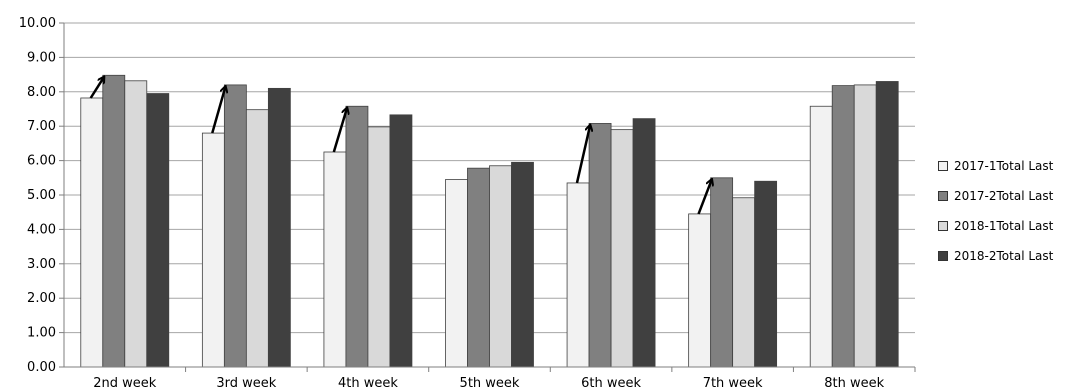 The height and width of the screenshot is (392, 1065). I want to click on x-tick-label: 8th week, so click(854, 383).